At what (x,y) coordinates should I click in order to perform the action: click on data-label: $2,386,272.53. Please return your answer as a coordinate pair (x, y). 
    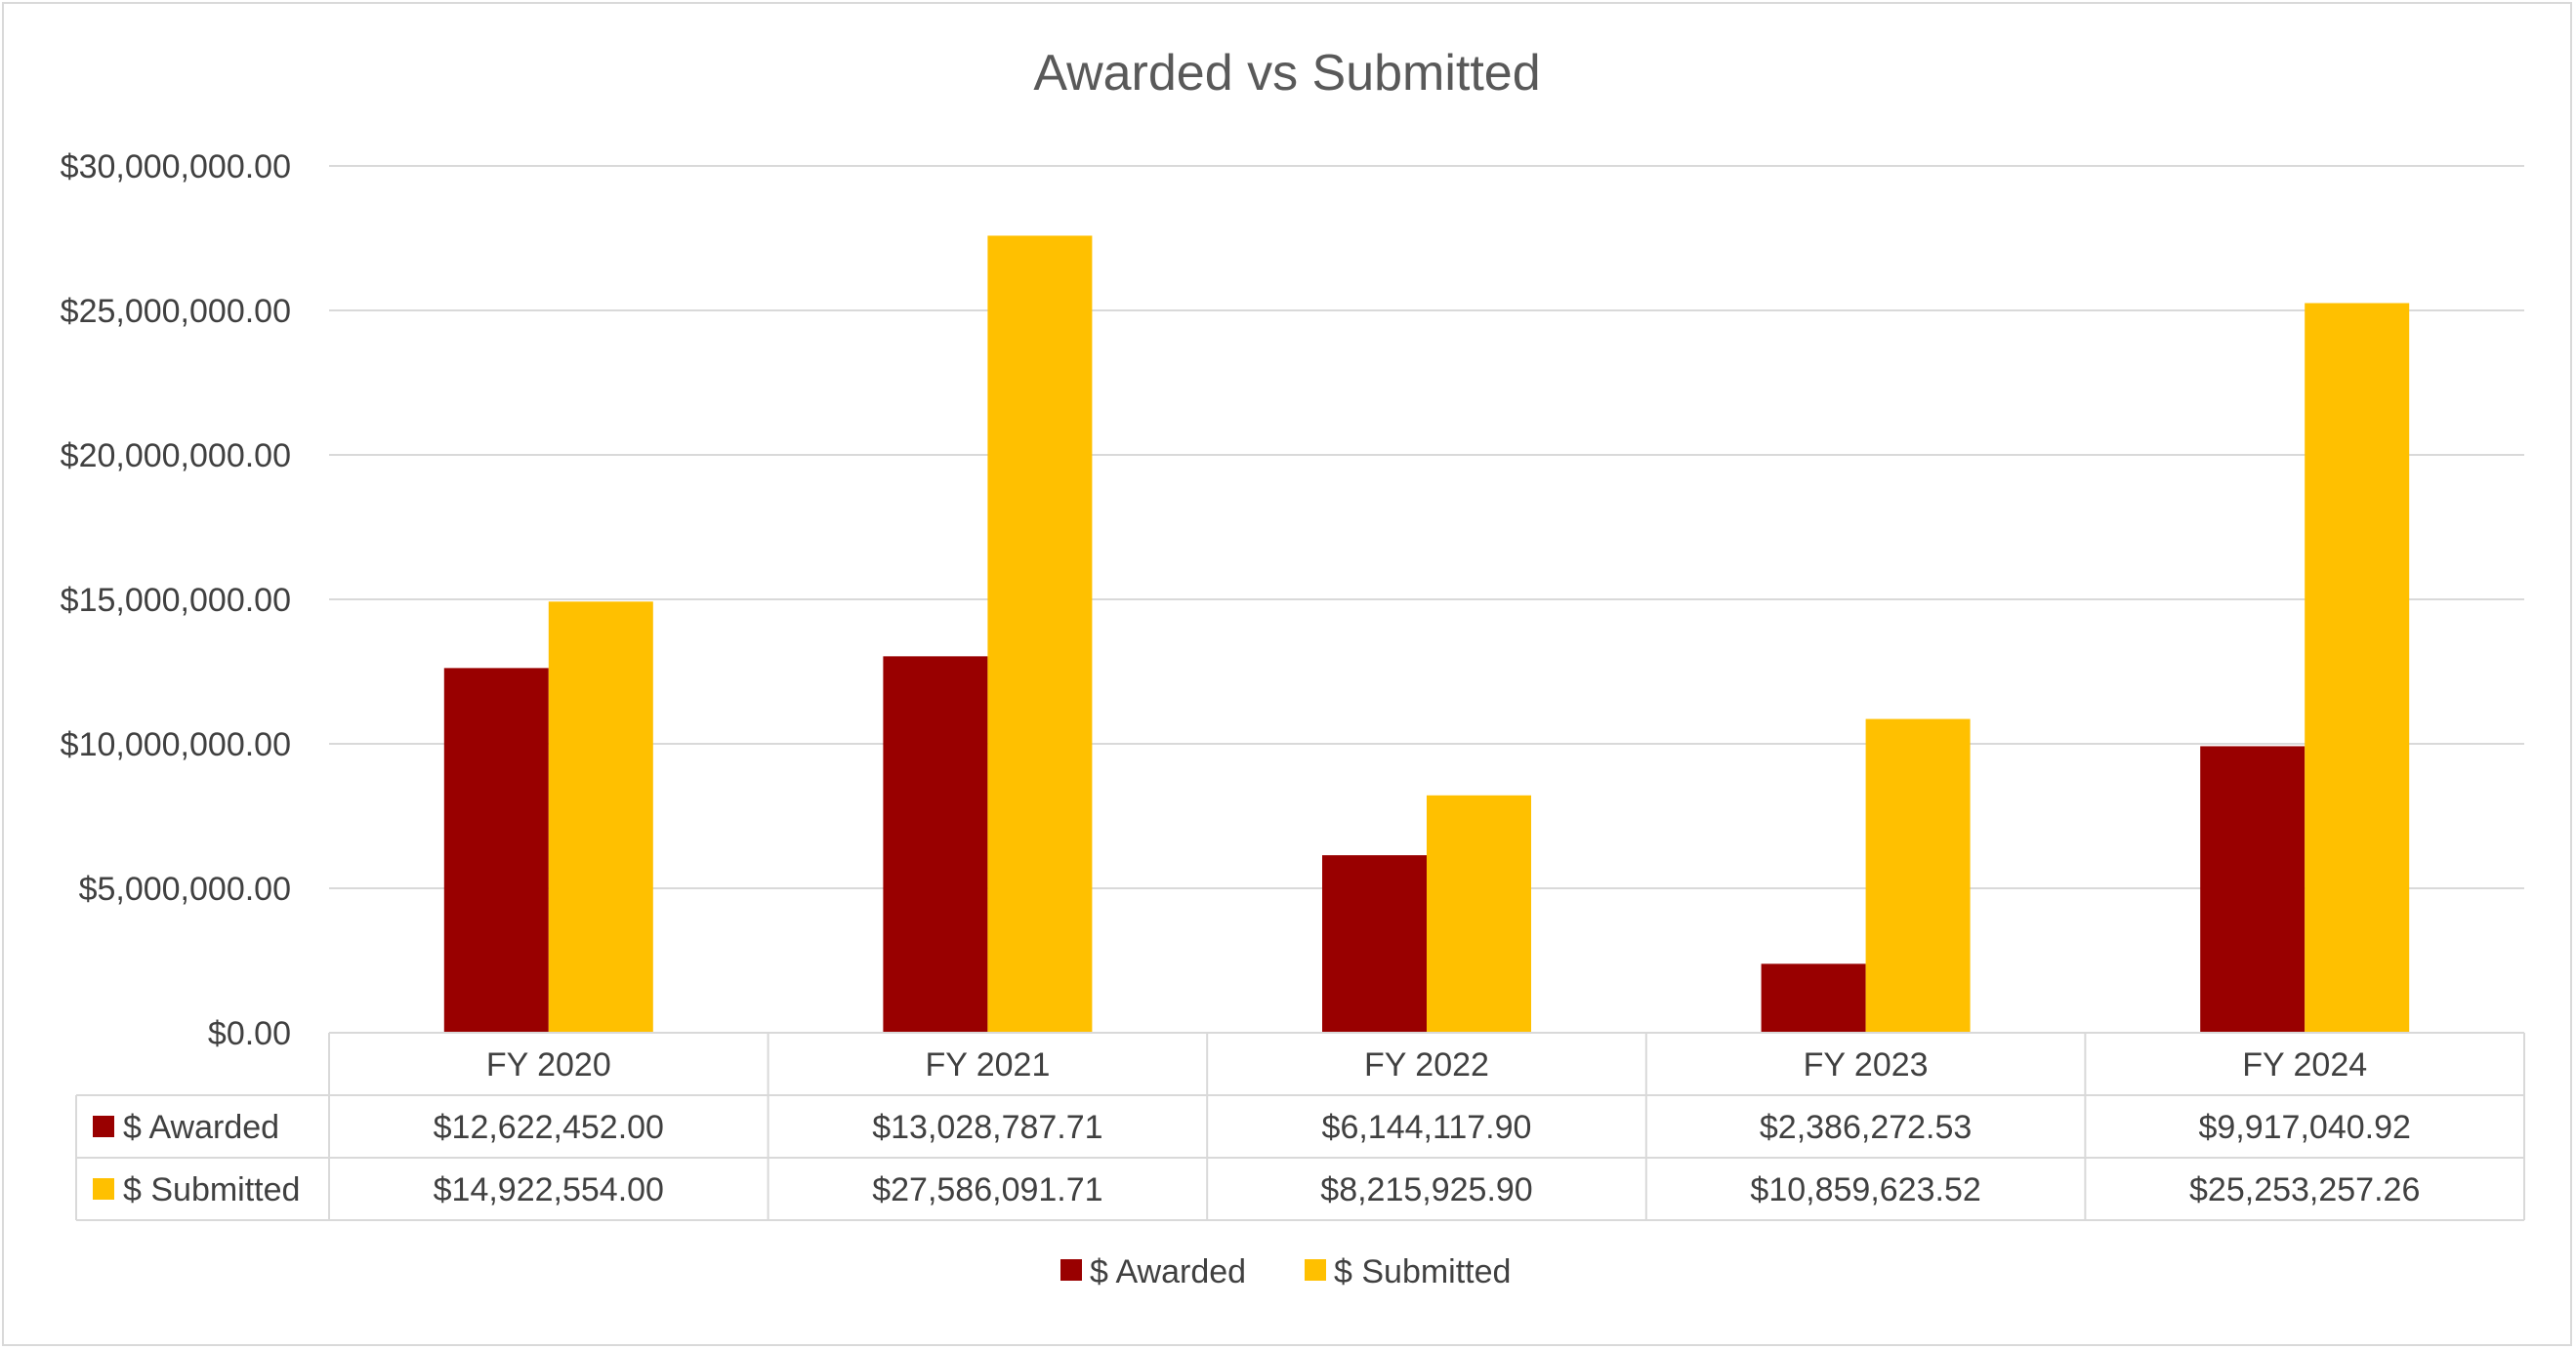
    Looking at the image, I should click on (1866, 1127).